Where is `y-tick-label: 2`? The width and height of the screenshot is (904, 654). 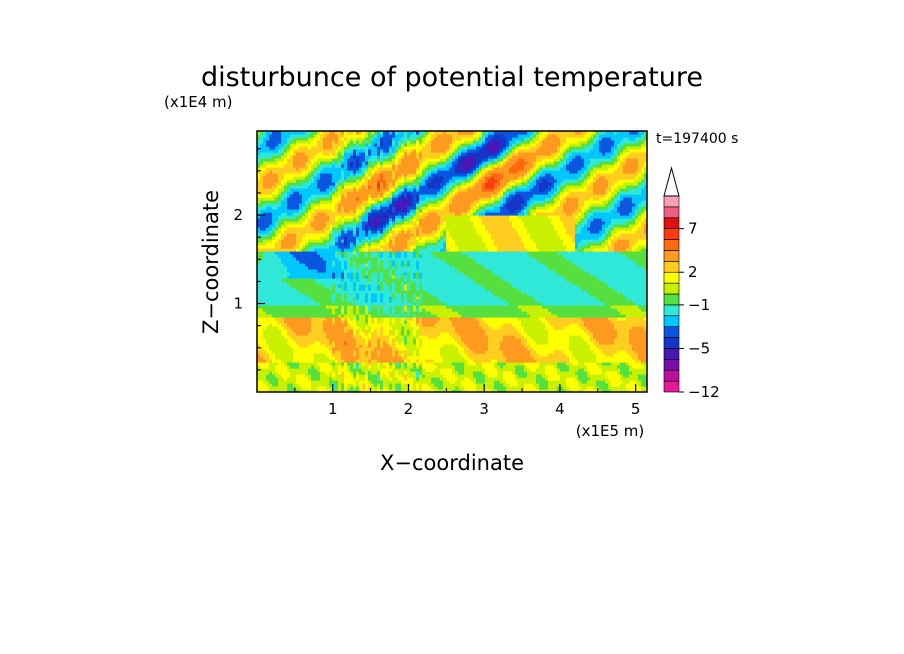 y-tick-label: 2 is located at coordinates (238, 215).